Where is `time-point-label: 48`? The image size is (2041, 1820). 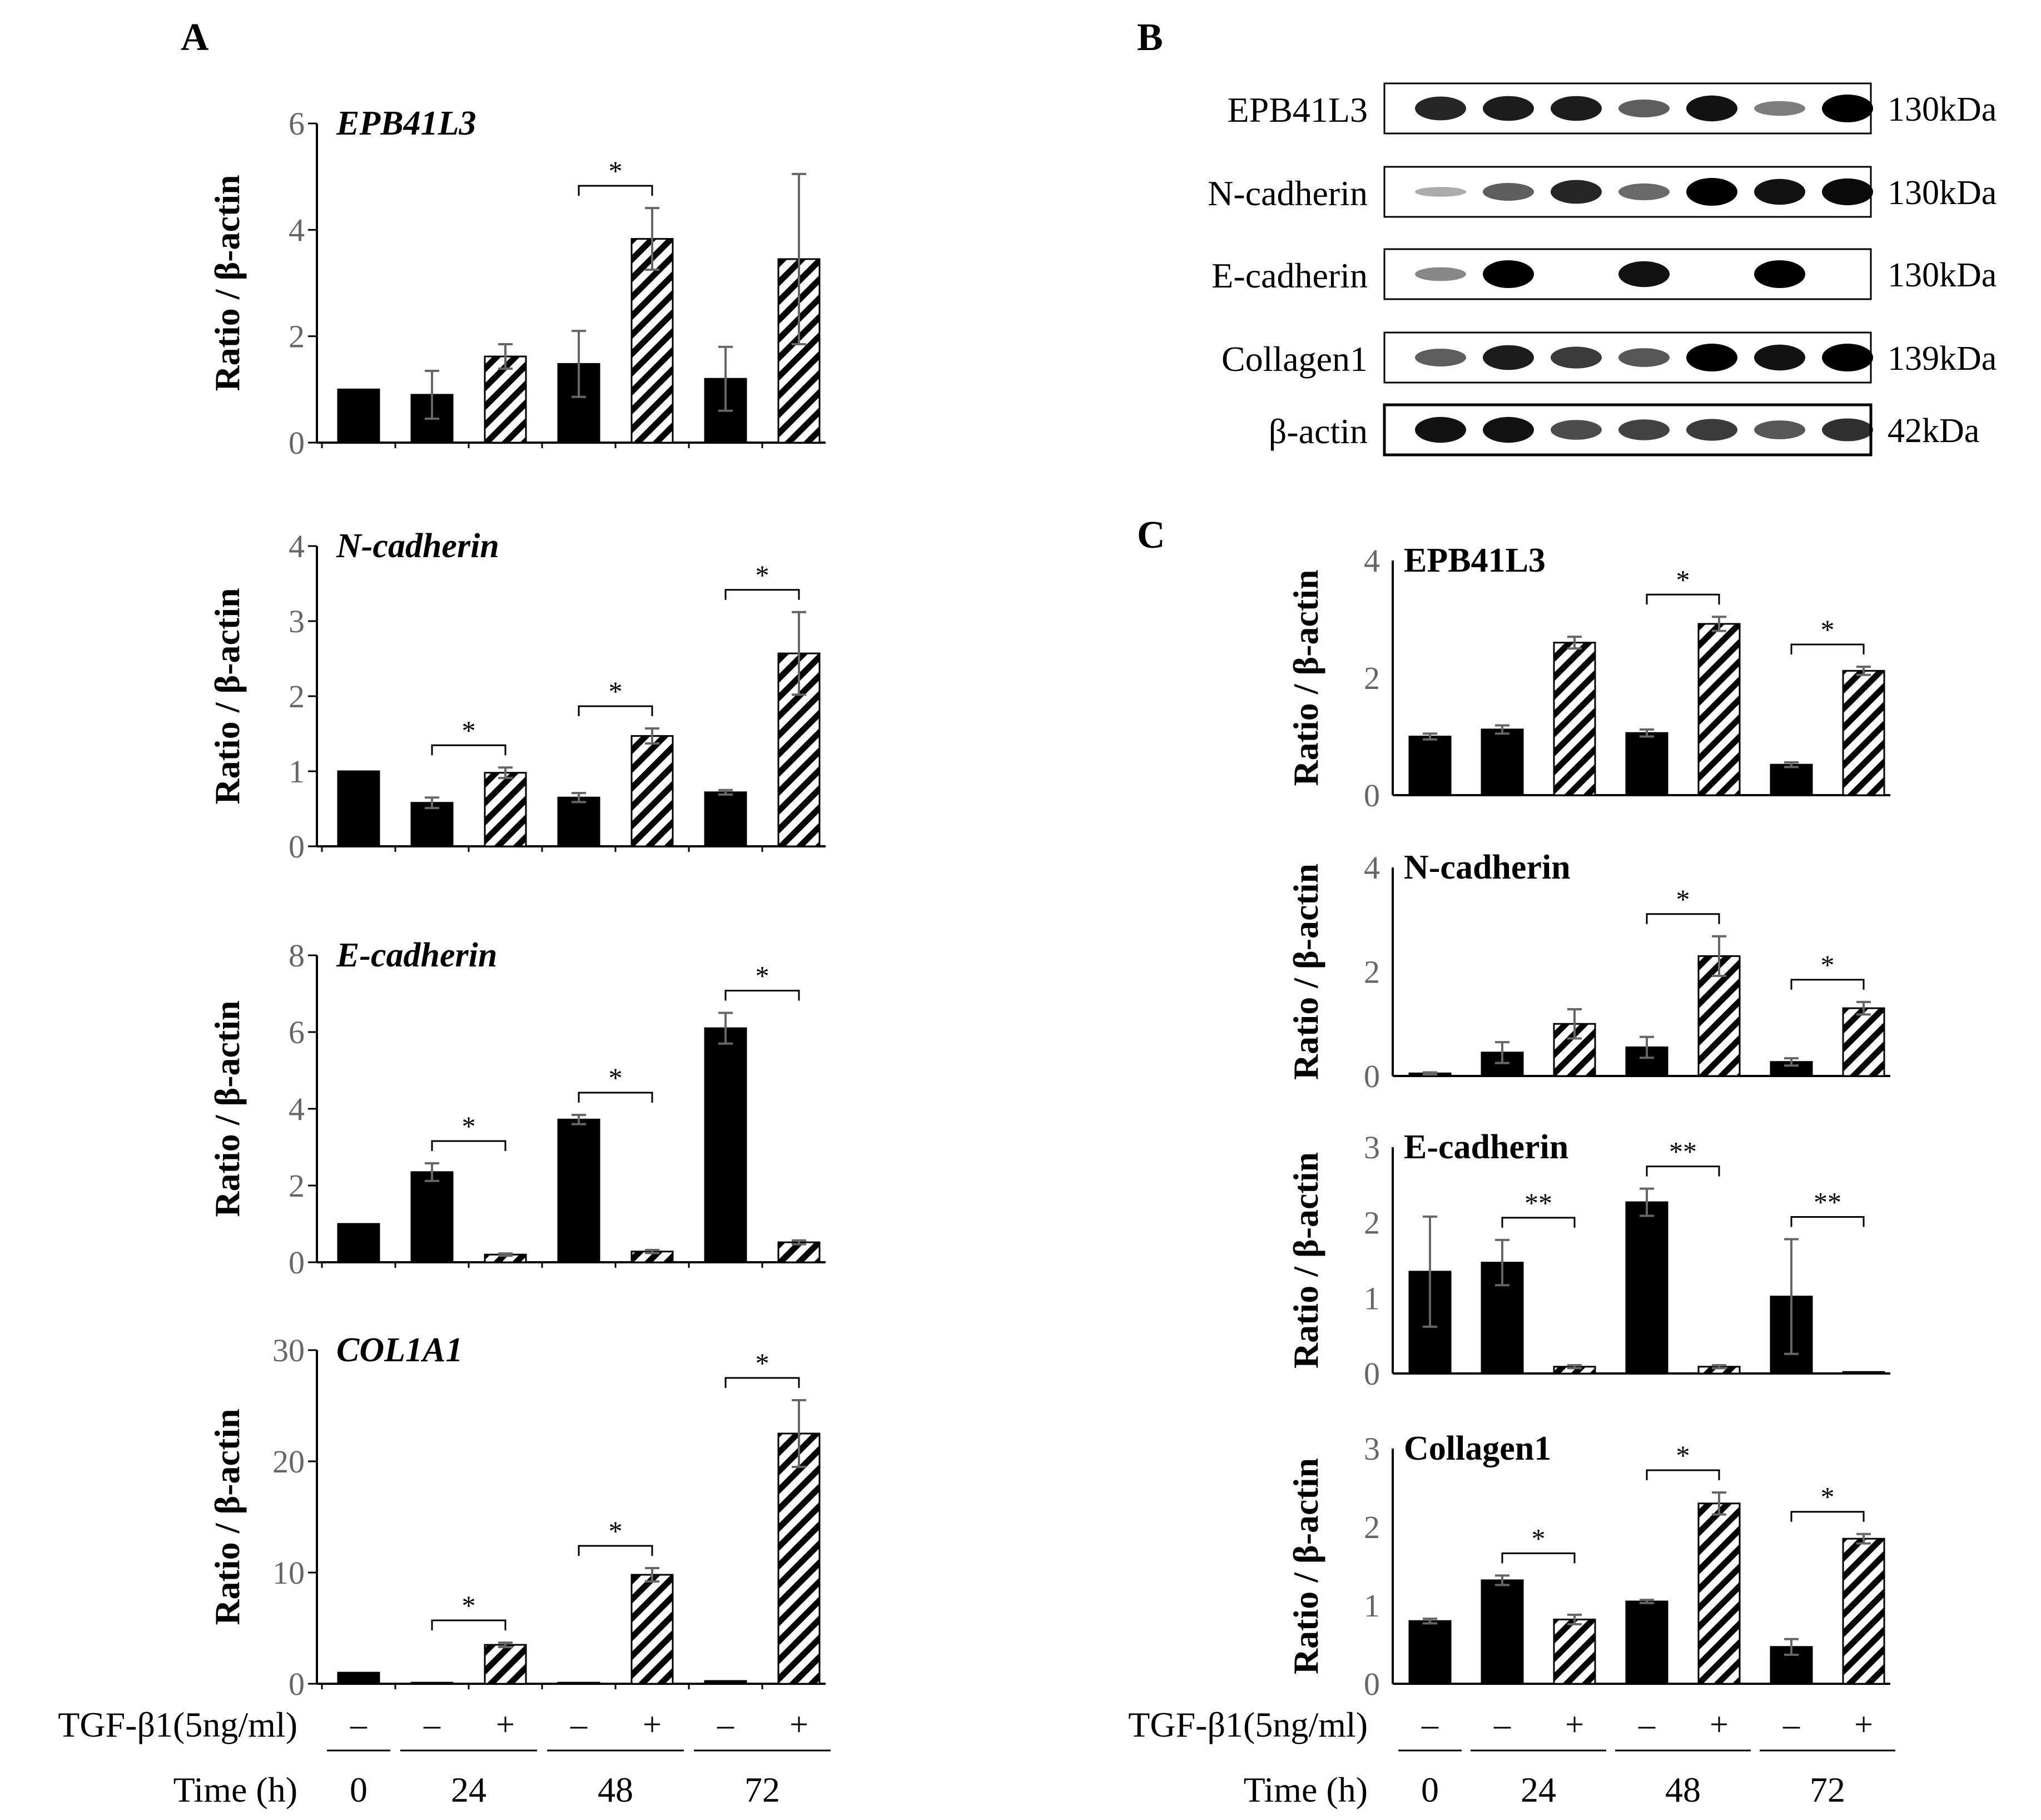
time-point-label: 48 is located at coordinates (615, 1789).